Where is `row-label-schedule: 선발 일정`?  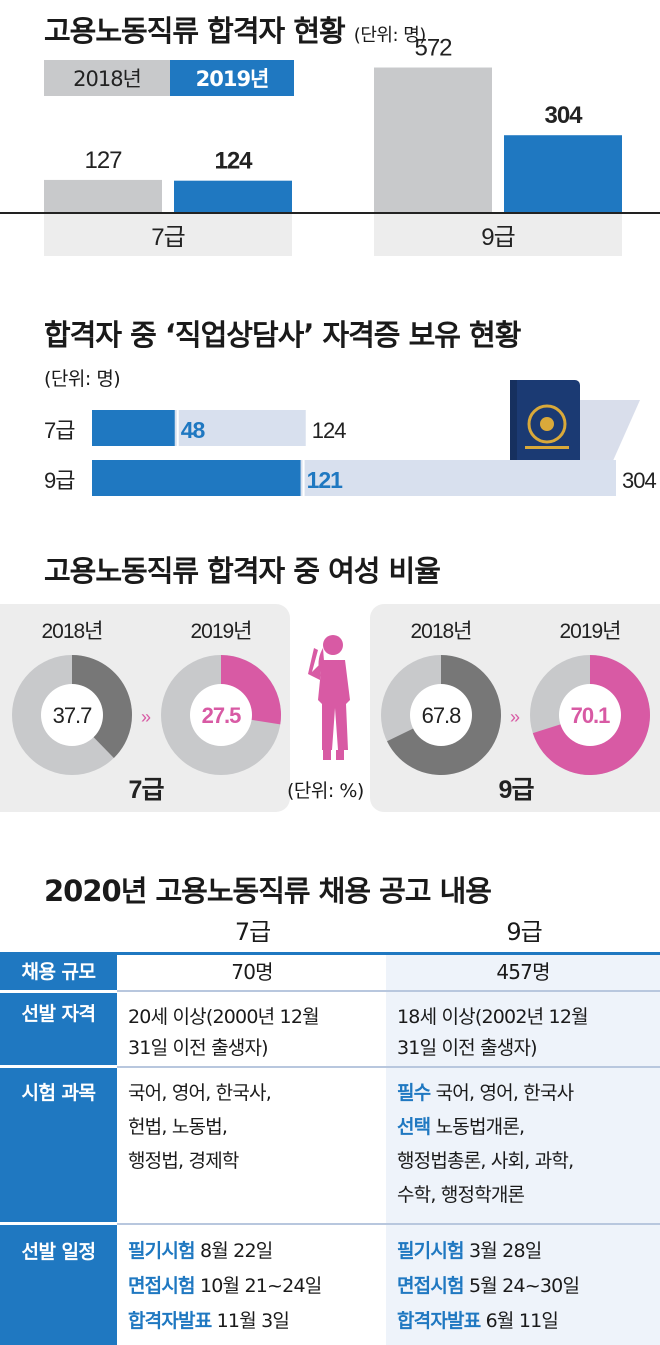
row-label-schedule: 선발 일정 is located at coordinates (58, 1285).